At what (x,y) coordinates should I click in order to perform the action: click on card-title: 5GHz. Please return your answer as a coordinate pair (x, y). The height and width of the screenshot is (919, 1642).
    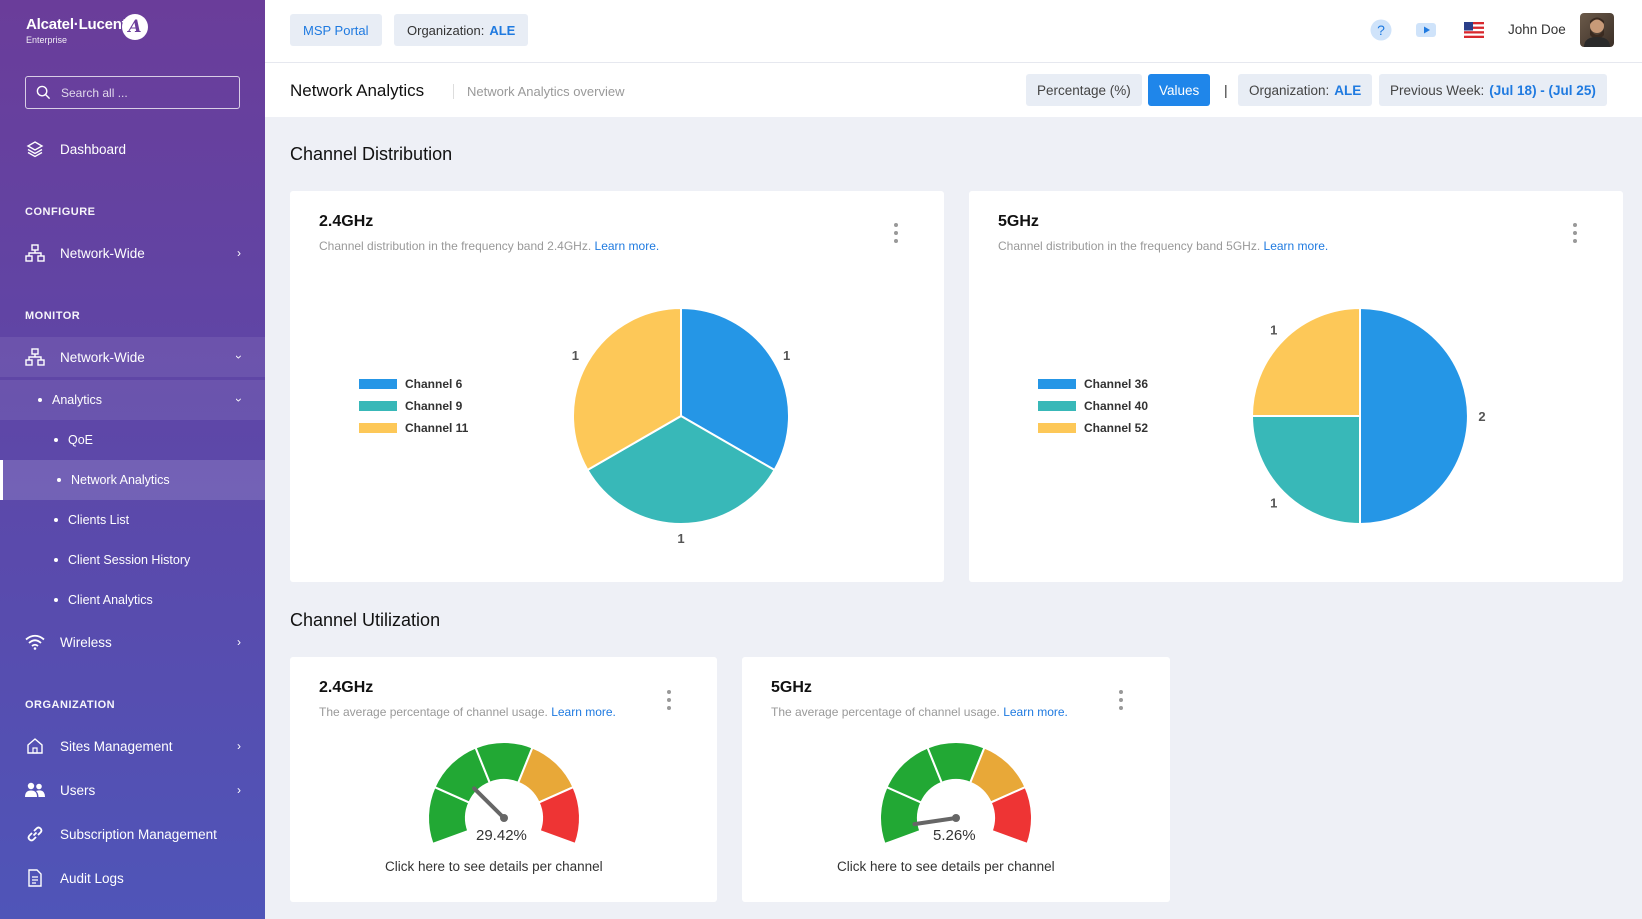
    Looking at the image, I should click on (791, 687).